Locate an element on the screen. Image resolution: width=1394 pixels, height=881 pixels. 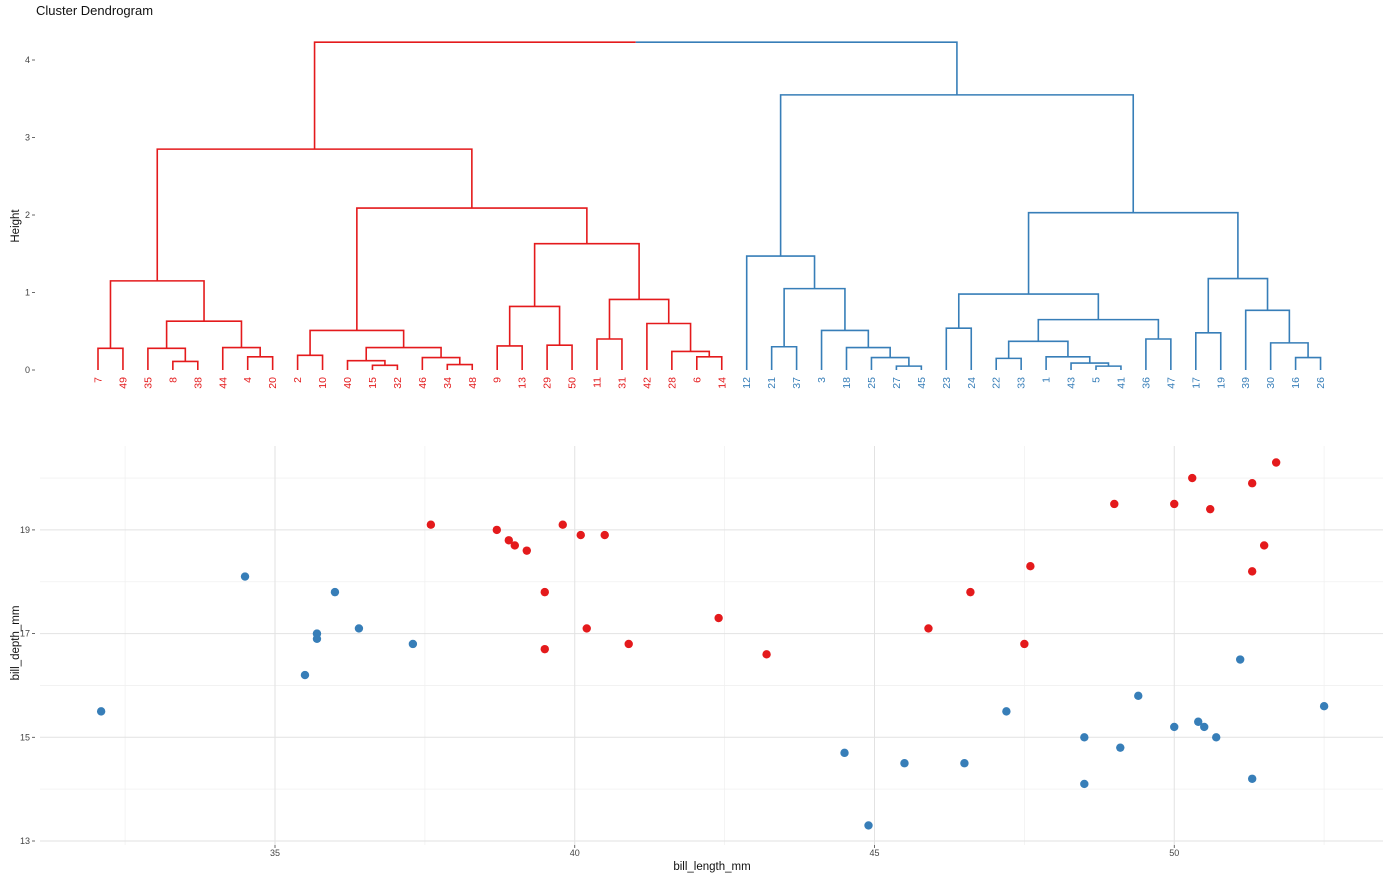
dendrogram-leaf-label: 46 is located at coordinates (423, 383).